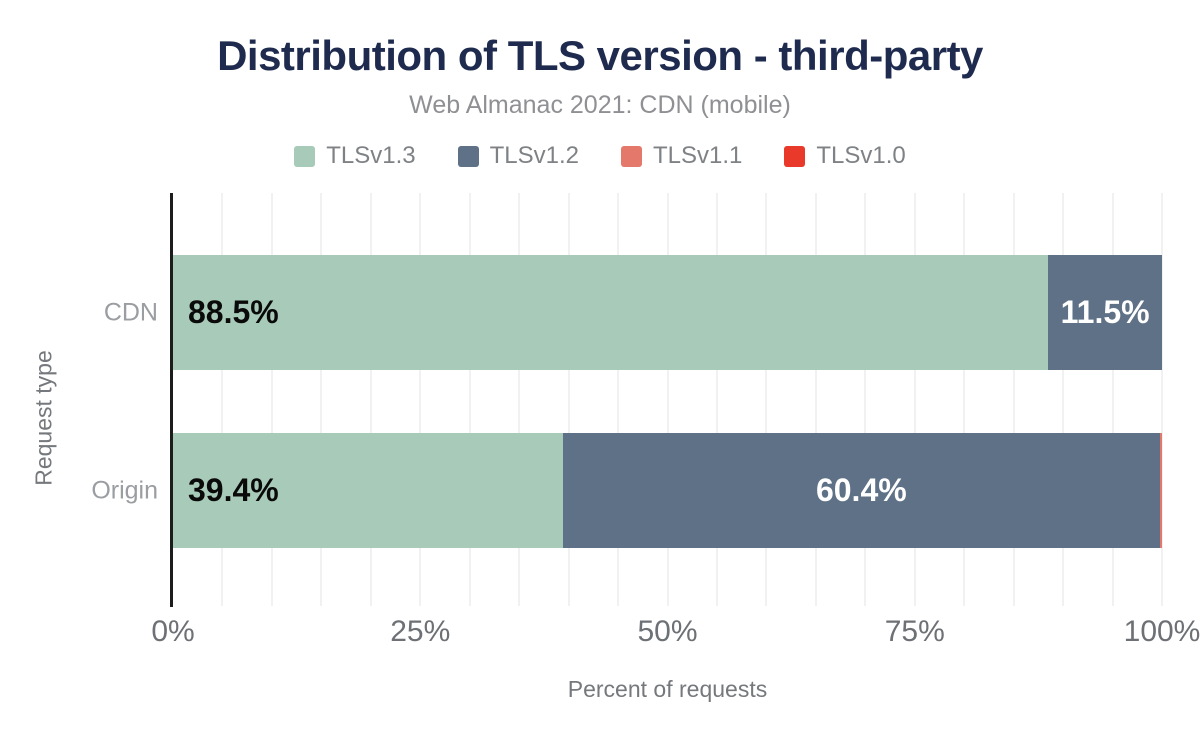  Describe the element at coordinates (43, 418) in the screenshot. I see `y-axis-title: Request type` at that location.